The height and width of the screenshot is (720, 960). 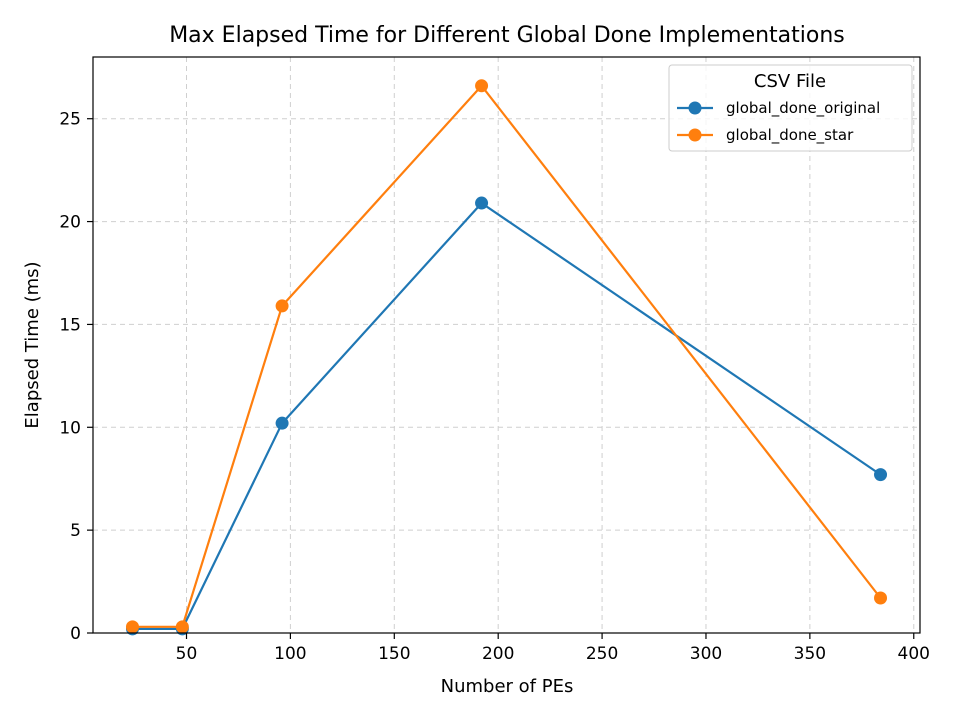 What do you see at coordinates (70, 120) in the screenshot?
I see `y-tick-label: 25` at bounding box center [70, 120].